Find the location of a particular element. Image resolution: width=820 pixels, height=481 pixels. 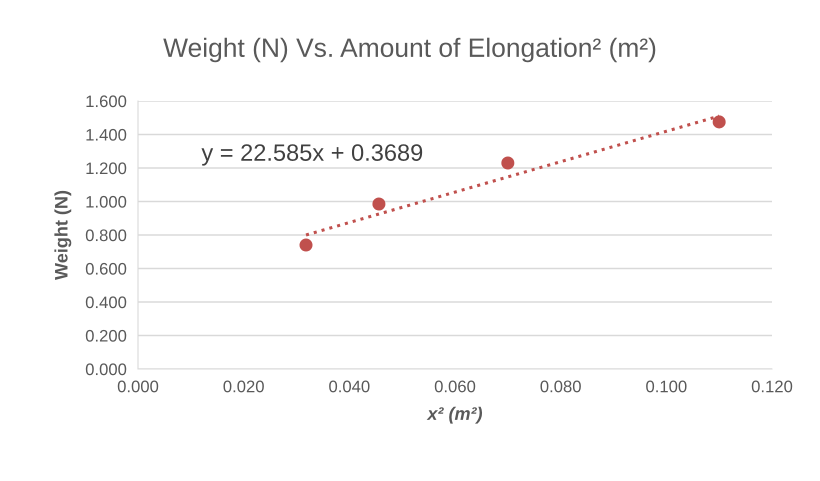

y-tick-label: 0.200 is located at coordinates (106, 336).